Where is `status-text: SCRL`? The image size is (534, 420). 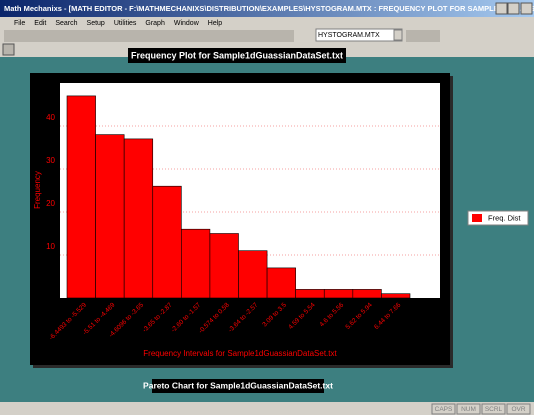 status-text: SCRL is located at coordinates (494, 409).